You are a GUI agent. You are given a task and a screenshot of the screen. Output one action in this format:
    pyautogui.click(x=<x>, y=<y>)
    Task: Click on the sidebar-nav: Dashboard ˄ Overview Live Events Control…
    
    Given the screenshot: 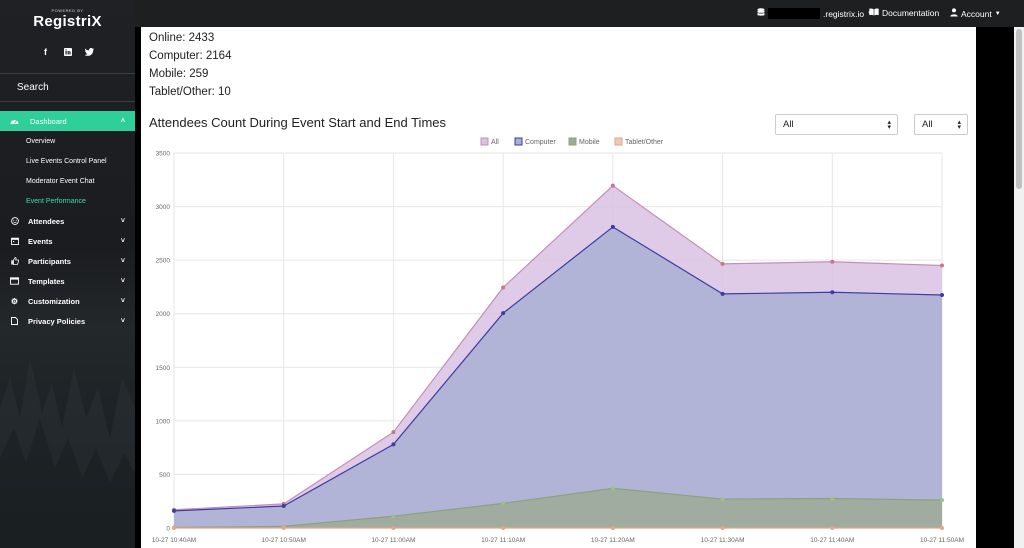 What is the action you would take?
    pyautogui.click(x=67, y=221)
    